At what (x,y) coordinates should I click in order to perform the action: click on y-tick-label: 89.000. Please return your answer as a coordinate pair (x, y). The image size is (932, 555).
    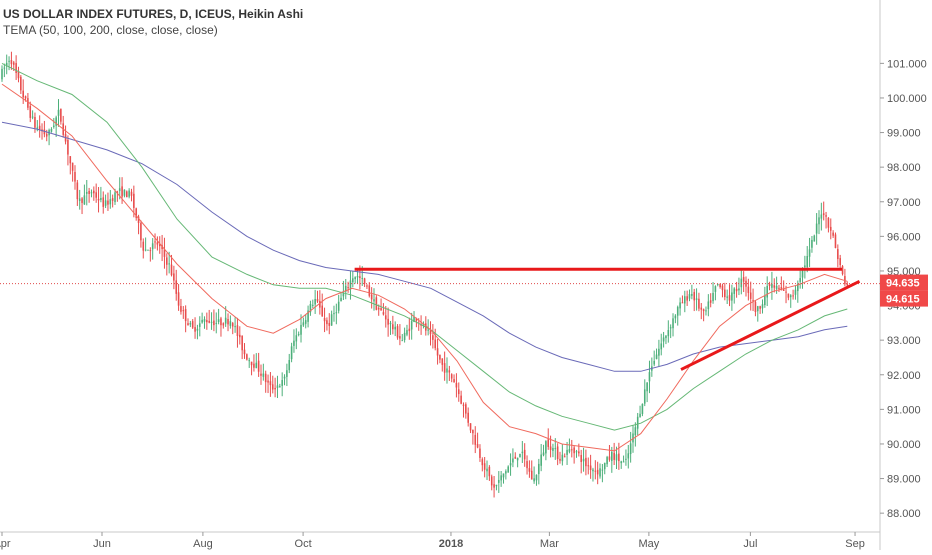
    Looking at the image, I should click on (904, 480).